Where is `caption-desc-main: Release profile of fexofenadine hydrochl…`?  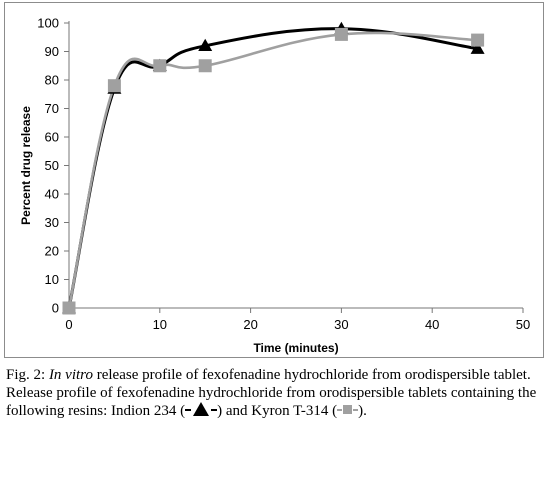 caption-desc-main: Release profile of fexofenadine hydrochl… is located at coordinates (271, 402).